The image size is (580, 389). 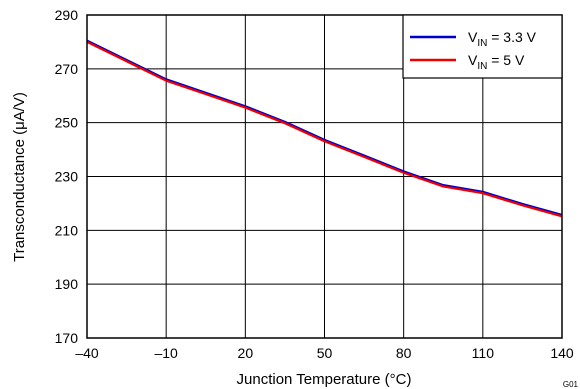 What do you see at coordinates (67, 338) in the screenshot?
I see `y-tick-label: 170` at bounding box center [67, 338].